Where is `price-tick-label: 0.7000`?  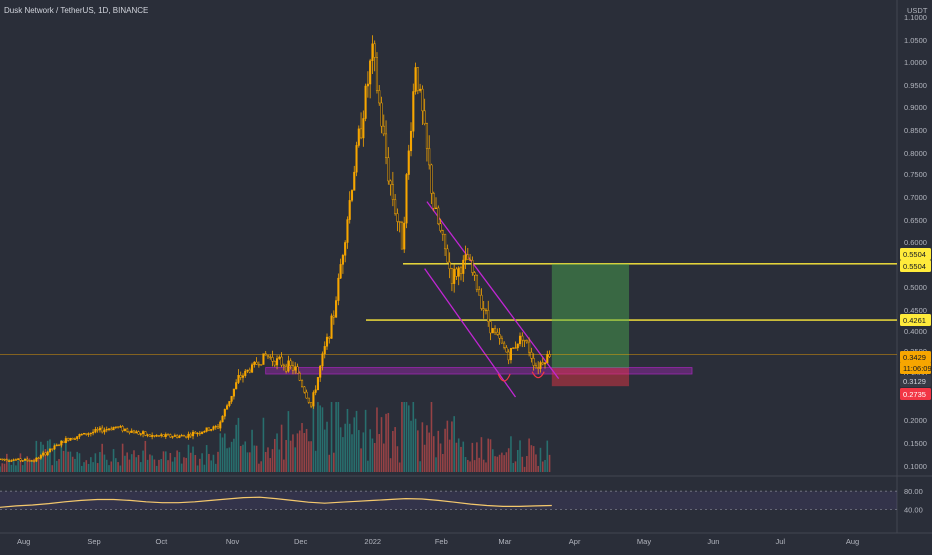 price-tick-label: 0.7000 is located at coordinates (915, 197).